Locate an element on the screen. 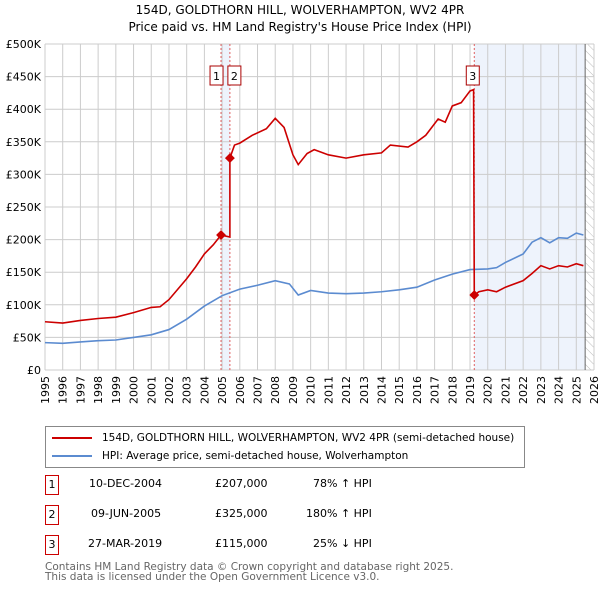 The image size is (600, 590). sale-label: 2 is located at coordinates (234, 76).